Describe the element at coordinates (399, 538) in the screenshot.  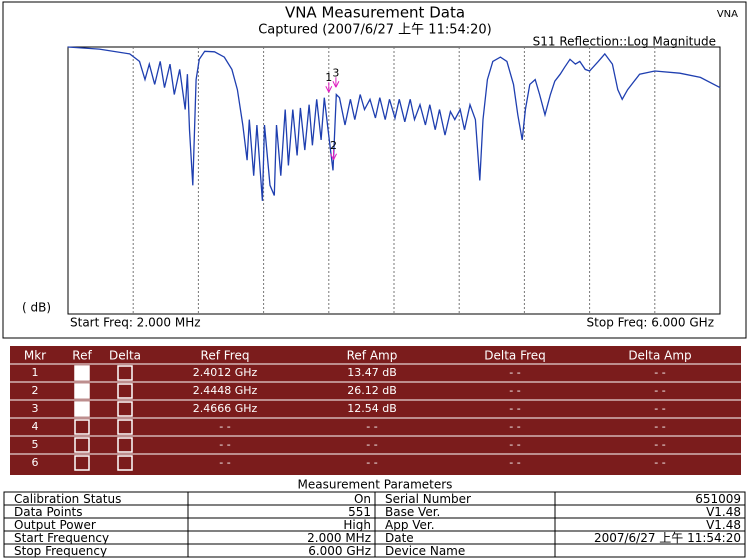
I see `parameter-cell: Date` at that location.